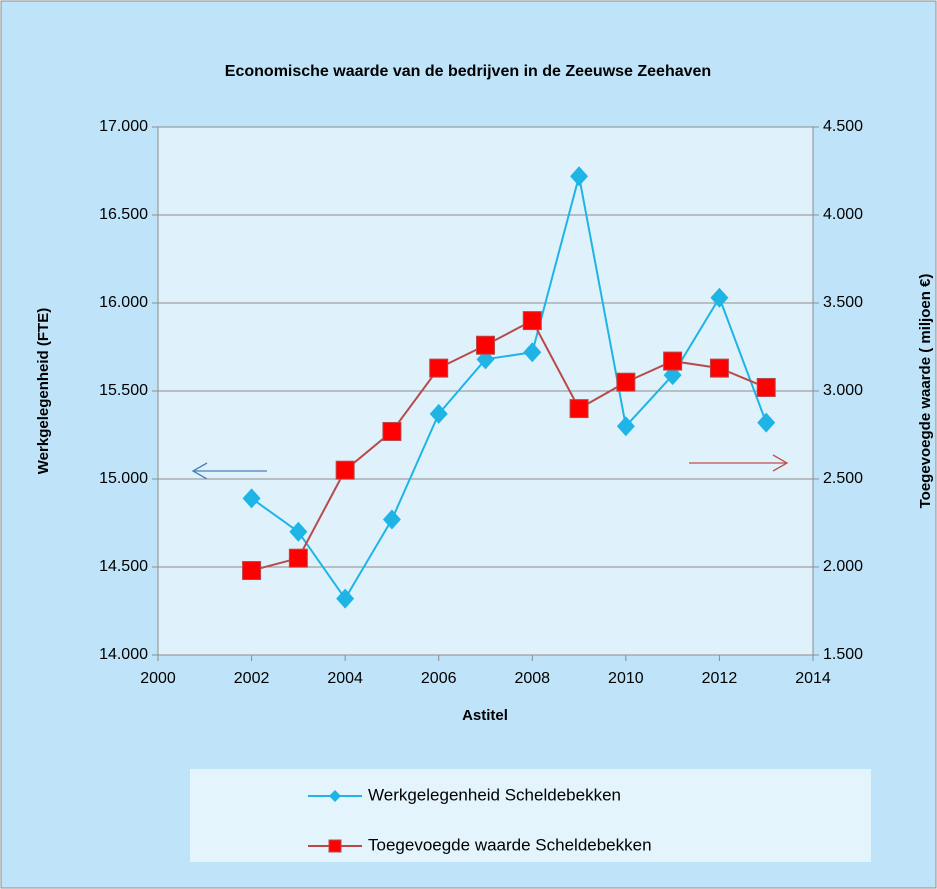 The height and width of the screenshot is (889, 937). What do you see at coordinates (123, 566) in the screenshot?
I see `y-tick-label: 14.500` at bounding box center [123, 566].